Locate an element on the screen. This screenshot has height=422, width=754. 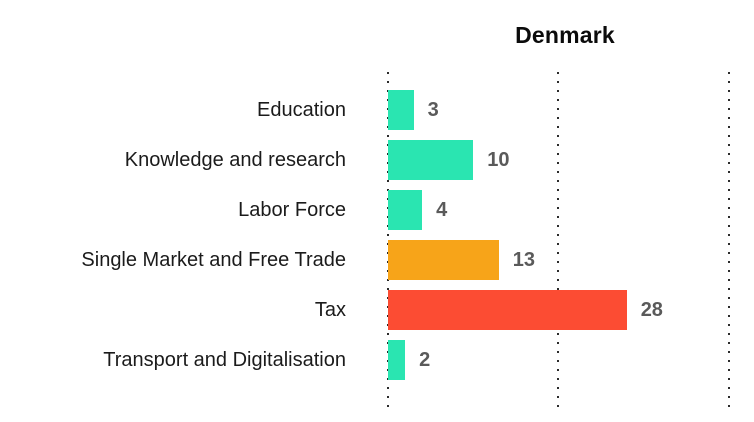
chart-title: Denmark is located at coordinates (565, 35).